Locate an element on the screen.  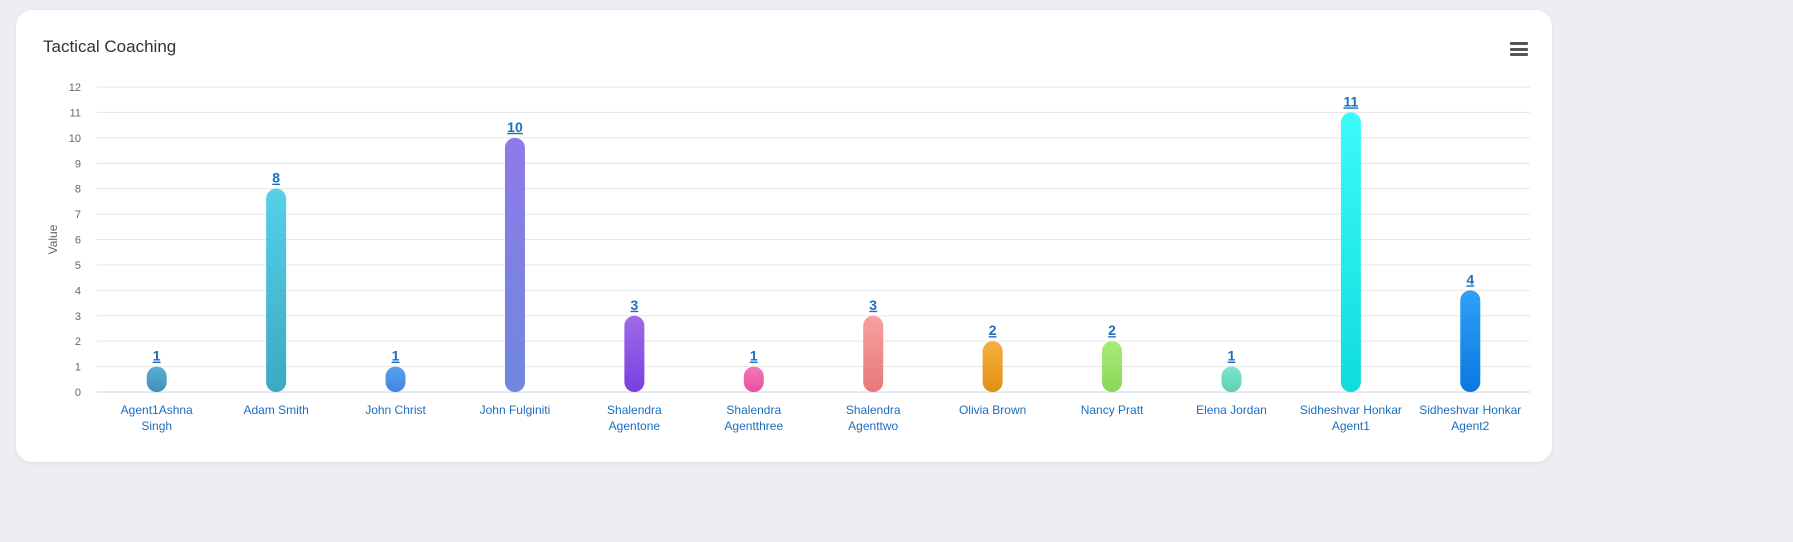
x-tick-label: Olivia Brown is located at coordinates (992, 410).